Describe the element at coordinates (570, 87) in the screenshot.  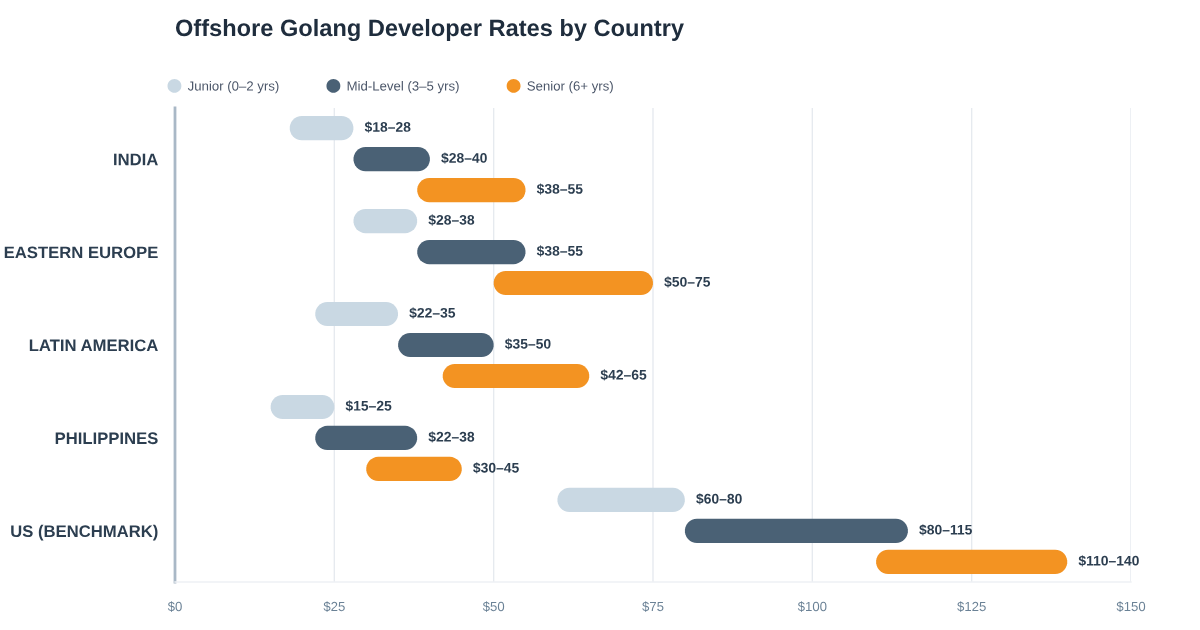
I see `legend-label: Senior (6+ yrs)` at that location.